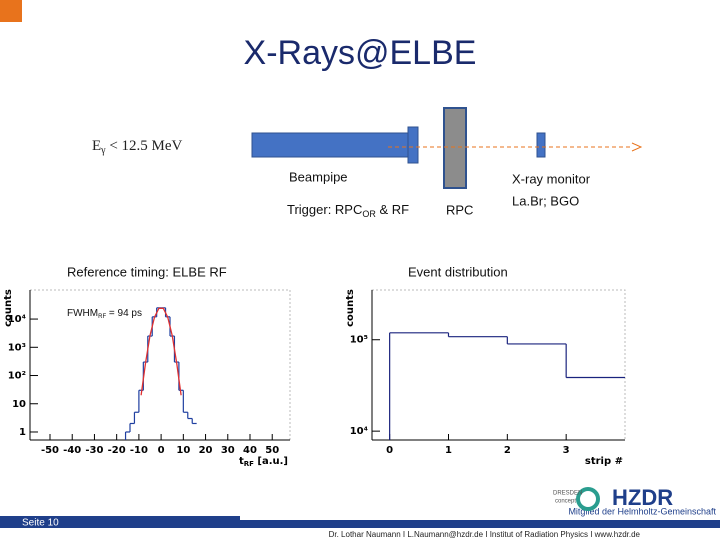 The image size is (720, 540). I want to click on beampipe-shape, so click(331, 145).